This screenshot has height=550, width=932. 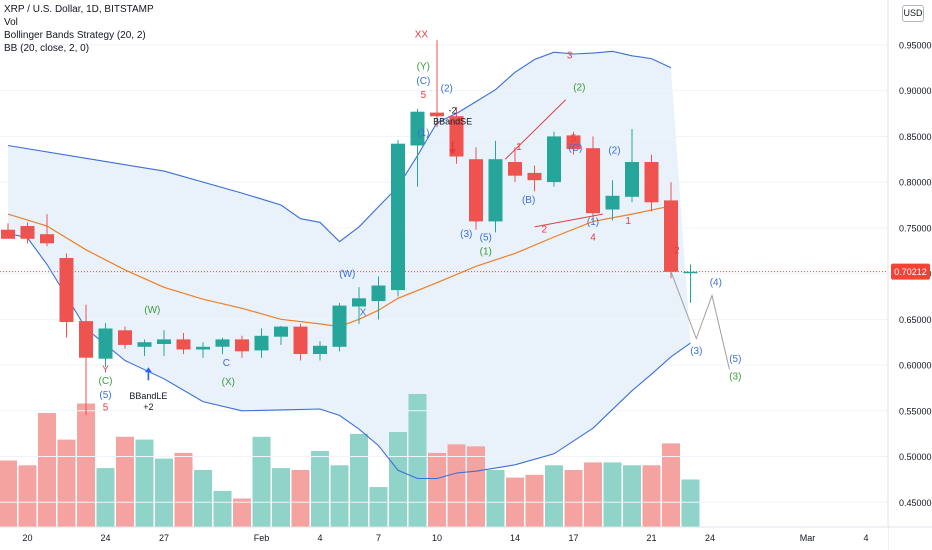 What do you see at coordinates (152, 310) in the screenshot?
I see `wave-label: (W)` at bounding box center [152, 310].